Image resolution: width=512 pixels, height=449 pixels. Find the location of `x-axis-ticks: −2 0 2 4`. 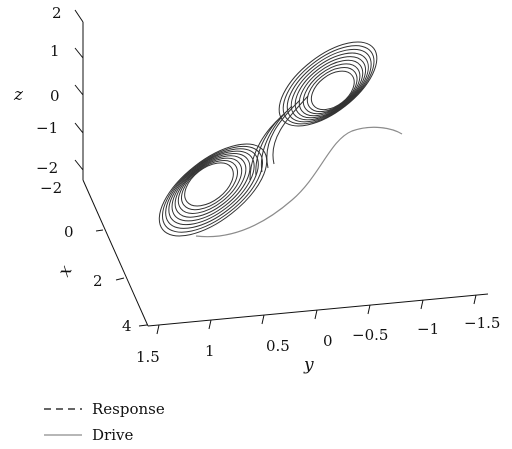

x-axis-ticks: −2 0 2 4 is located at coordinates (94, 257).